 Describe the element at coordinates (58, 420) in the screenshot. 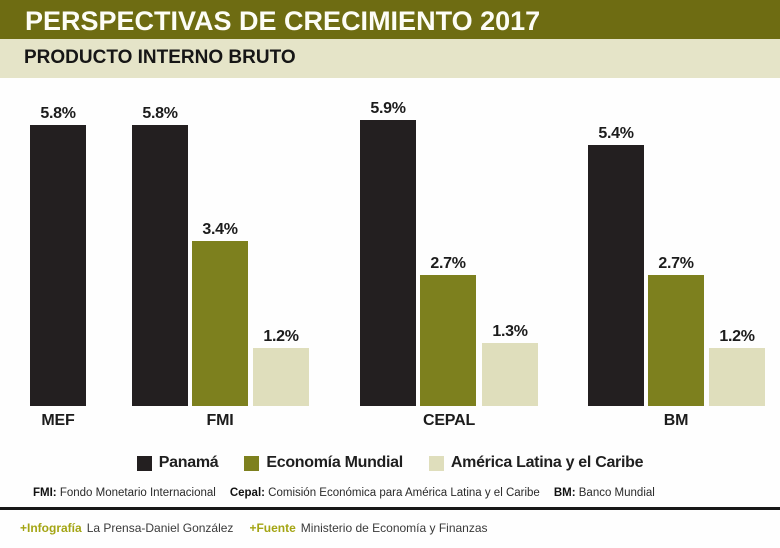

I see `category-label: MEF` at that location.